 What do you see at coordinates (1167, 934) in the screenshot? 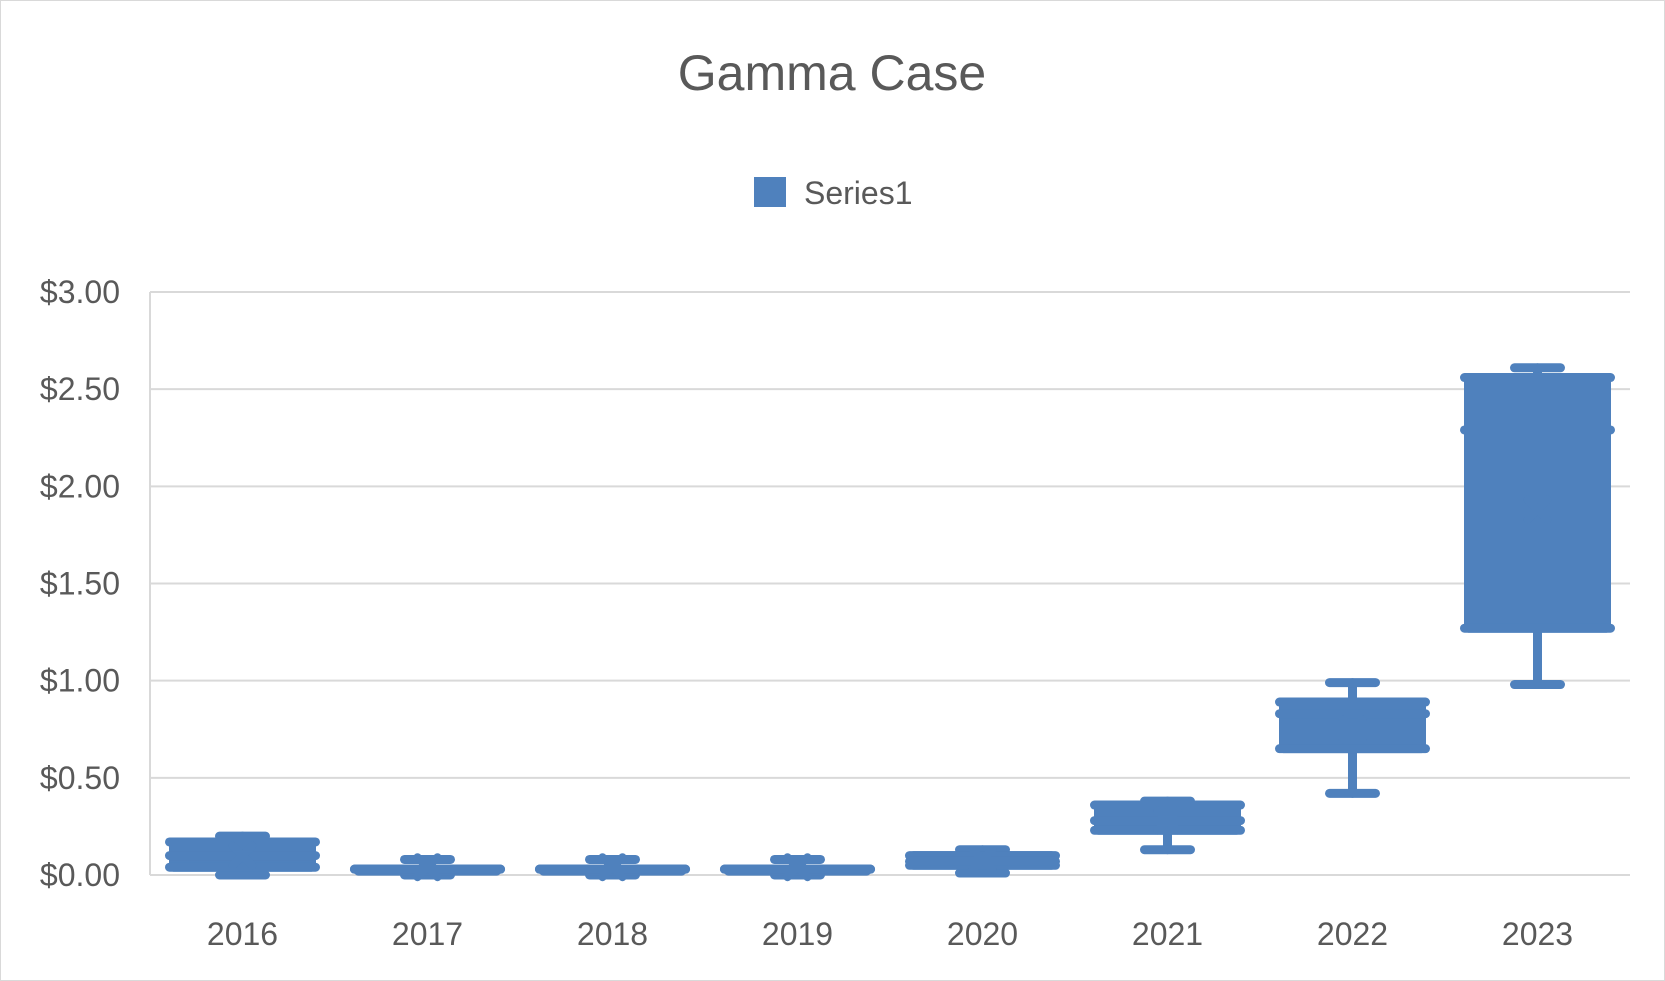
I see `x-tick-label: 2021` at bounding box center [1167, 934].